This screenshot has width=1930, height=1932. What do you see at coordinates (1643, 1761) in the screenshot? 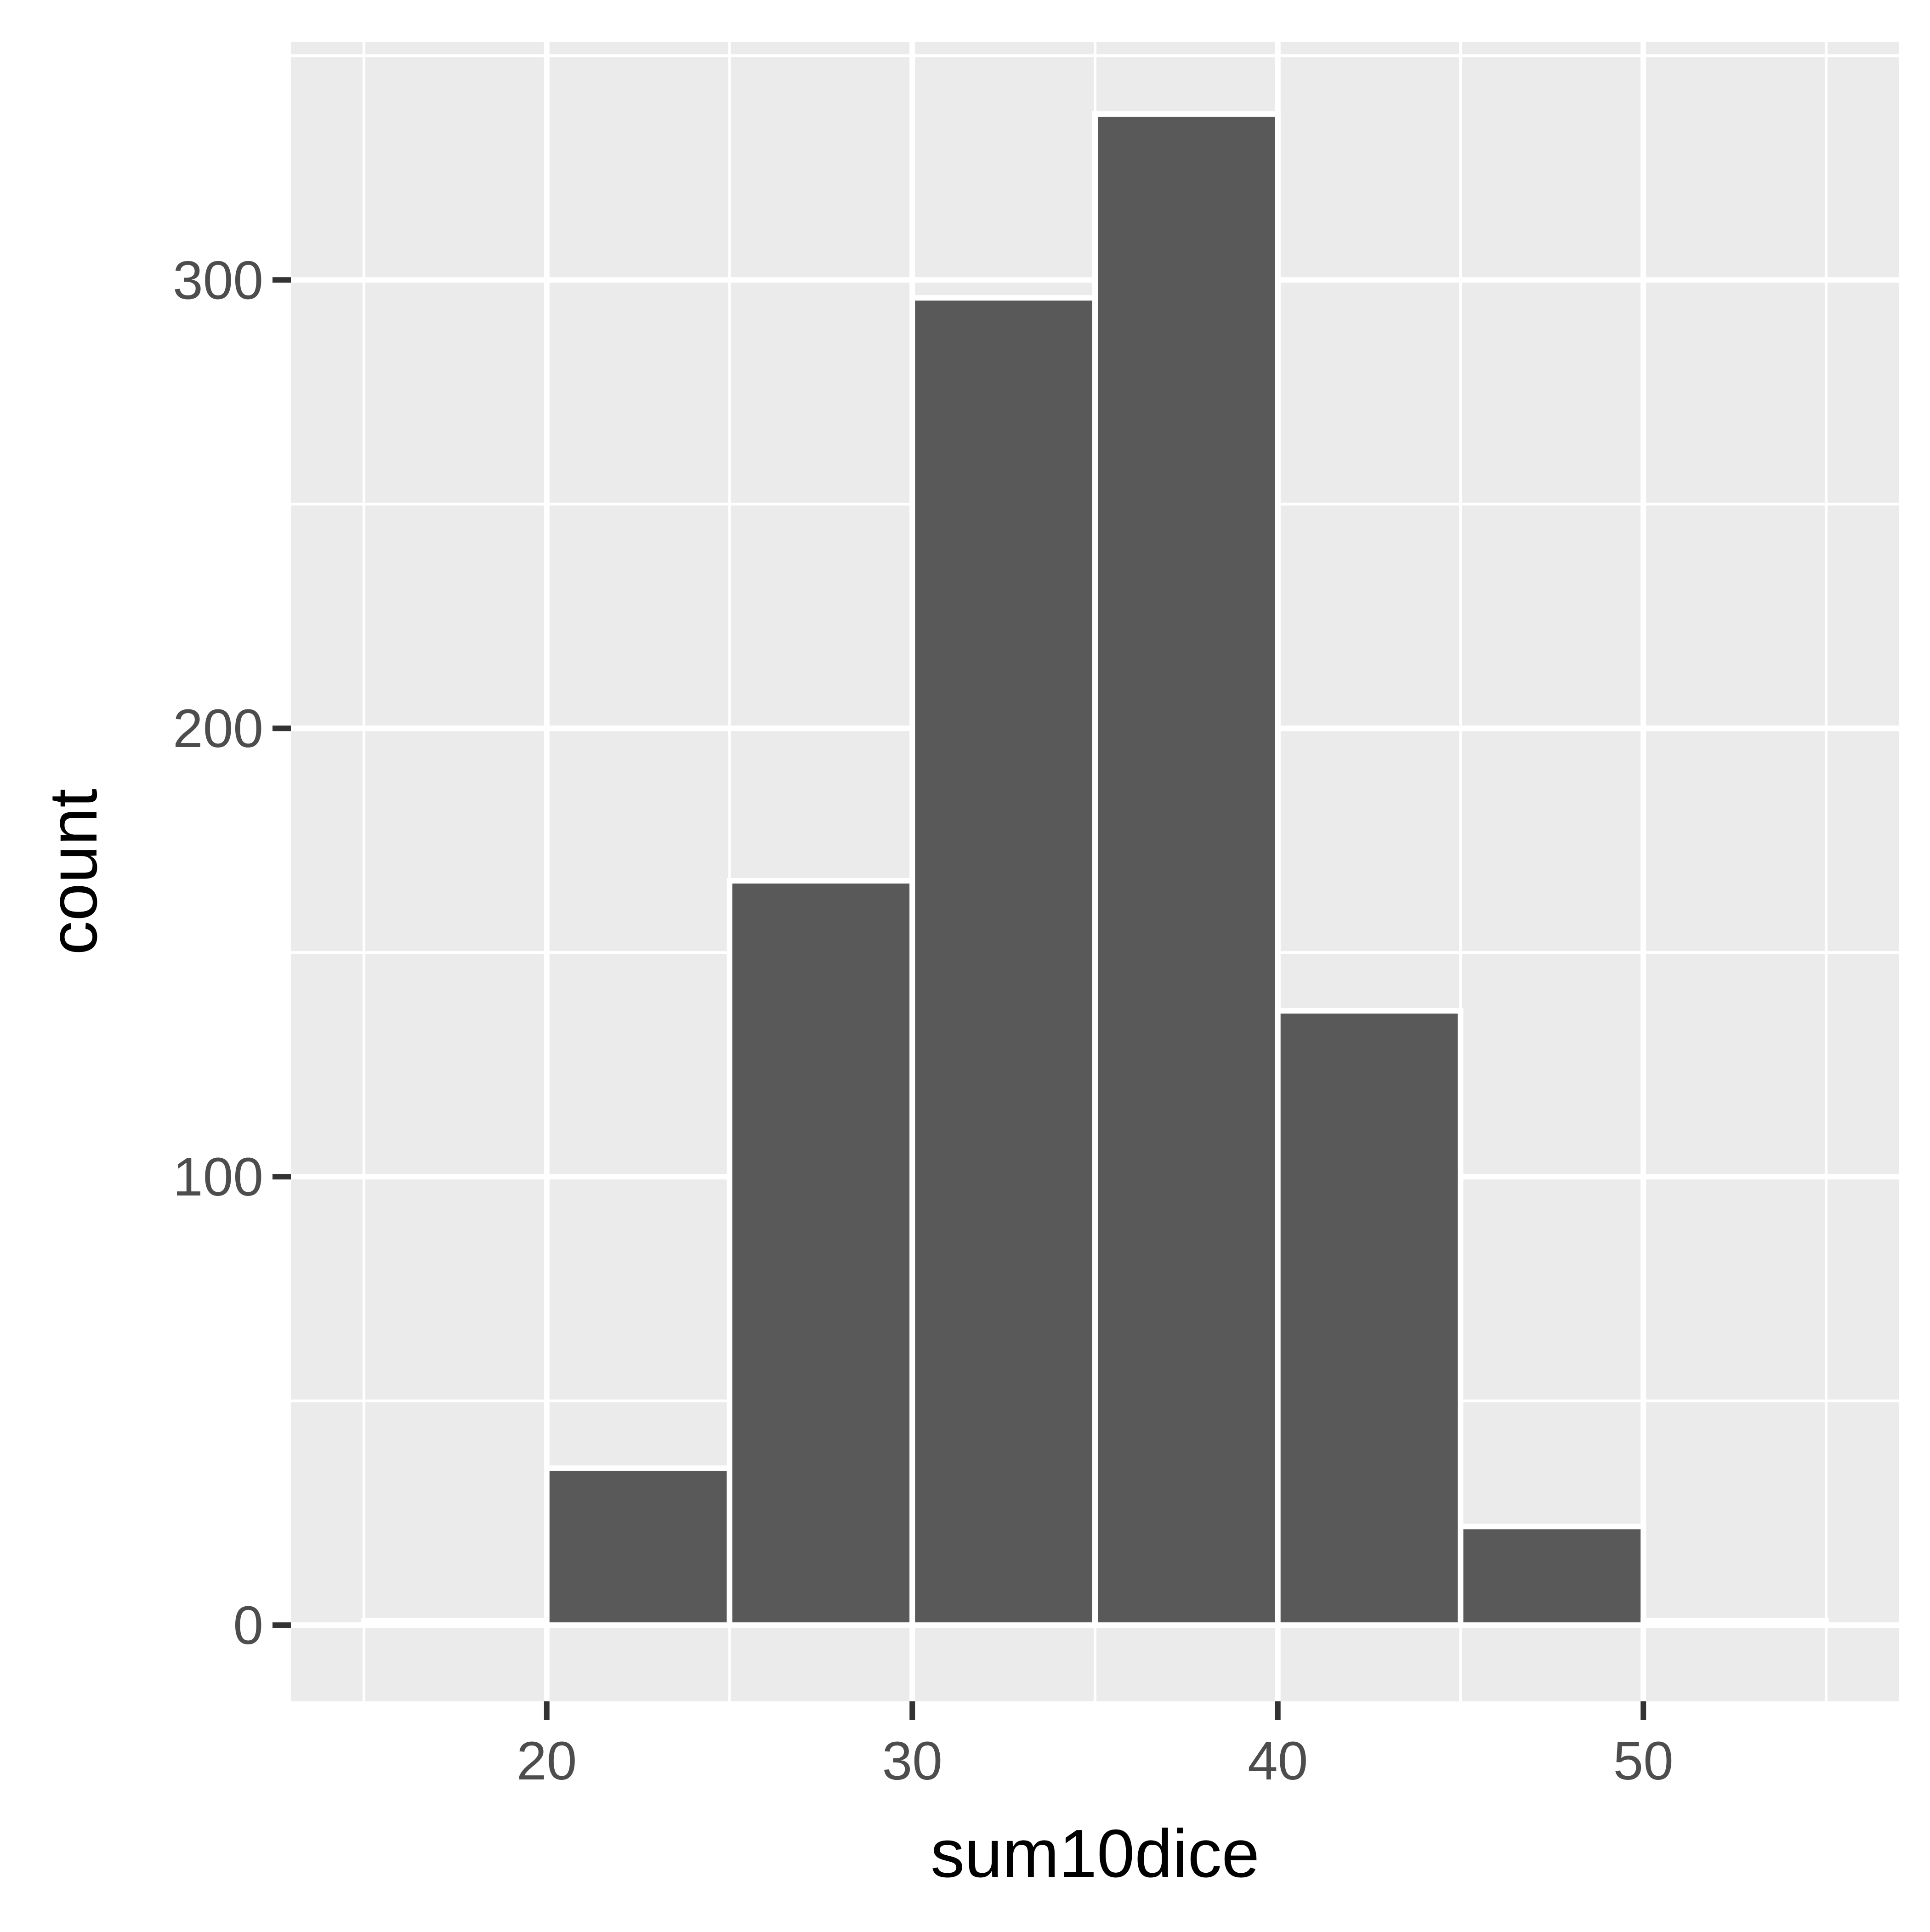
I see `x-tick-label: 50` at bounding box center [1643, 1761].